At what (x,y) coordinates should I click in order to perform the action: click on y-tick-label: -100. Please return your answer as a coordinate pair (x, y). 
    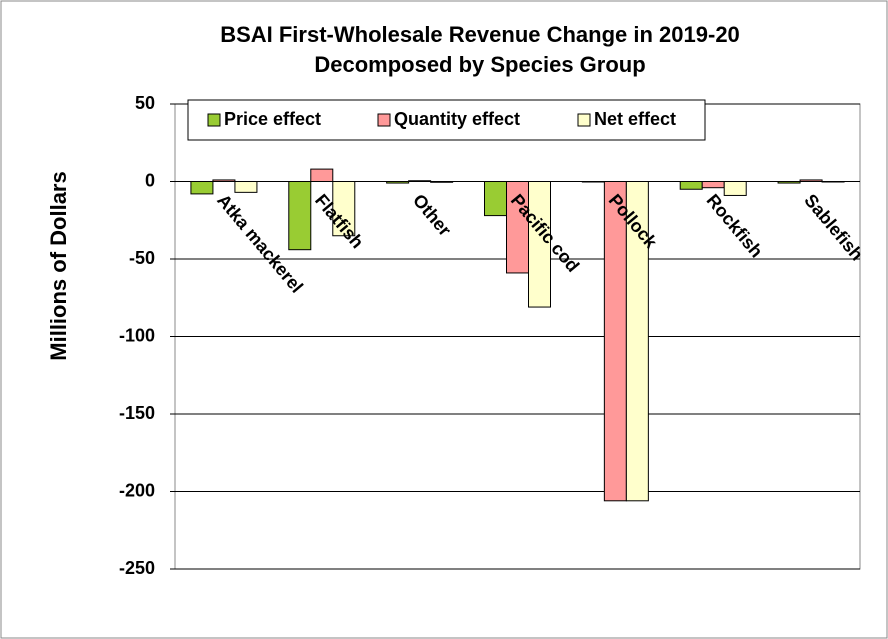
    Looking at the image, I should click on (137, 335).